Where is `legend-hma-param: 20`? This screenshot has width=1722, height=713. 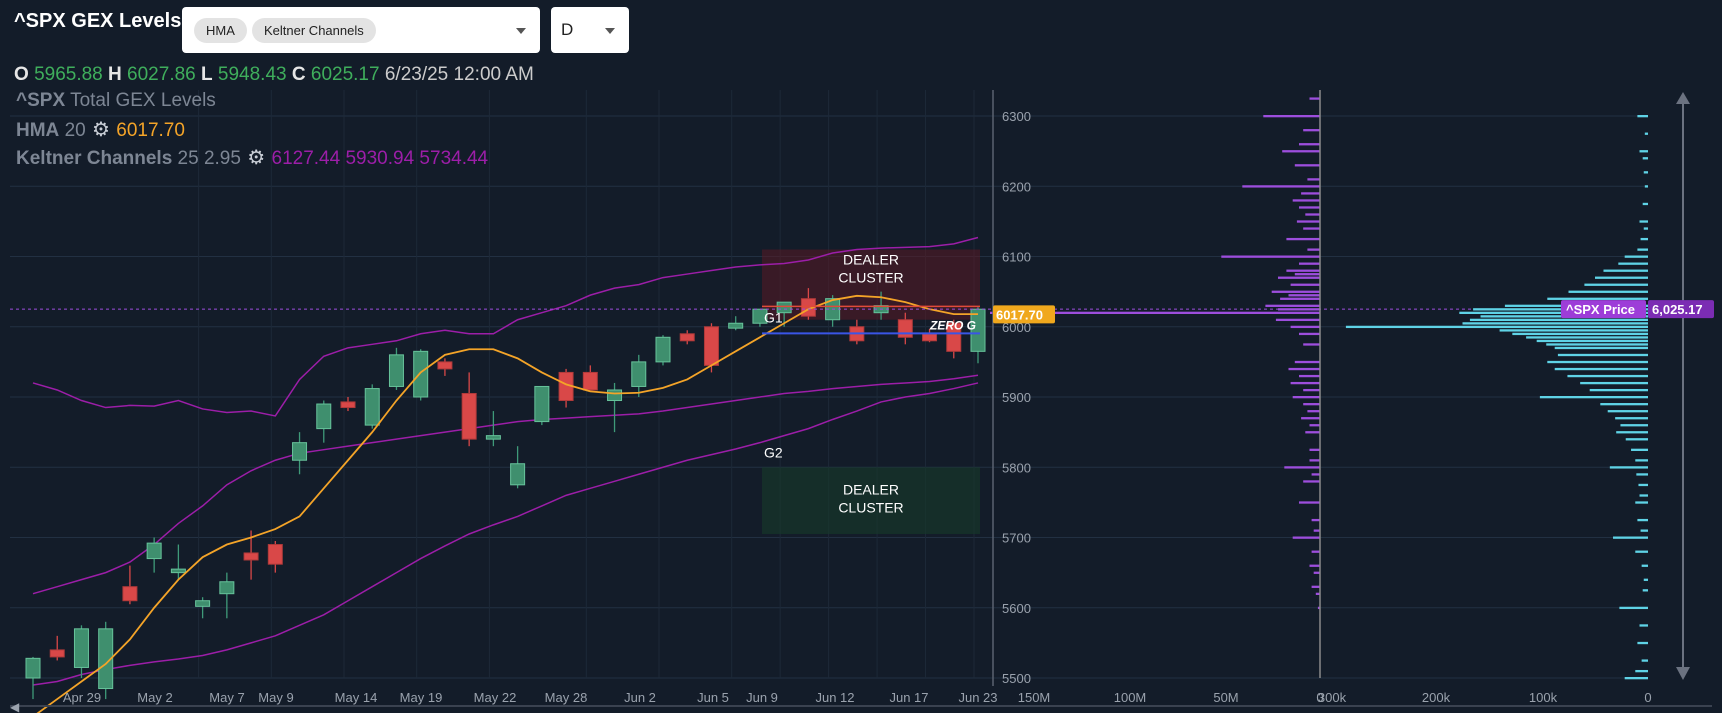 legend-hma-param: 20 is located at coordinates (75, 130).